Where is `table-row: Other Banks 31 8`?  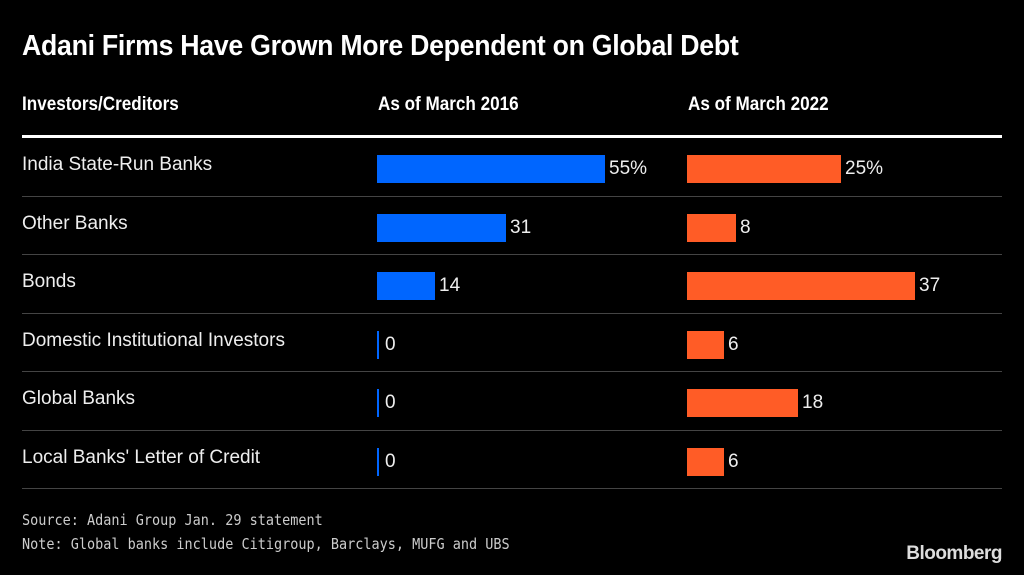
table-row: Other Banks 31 8 is located at coordinates (512, 226).